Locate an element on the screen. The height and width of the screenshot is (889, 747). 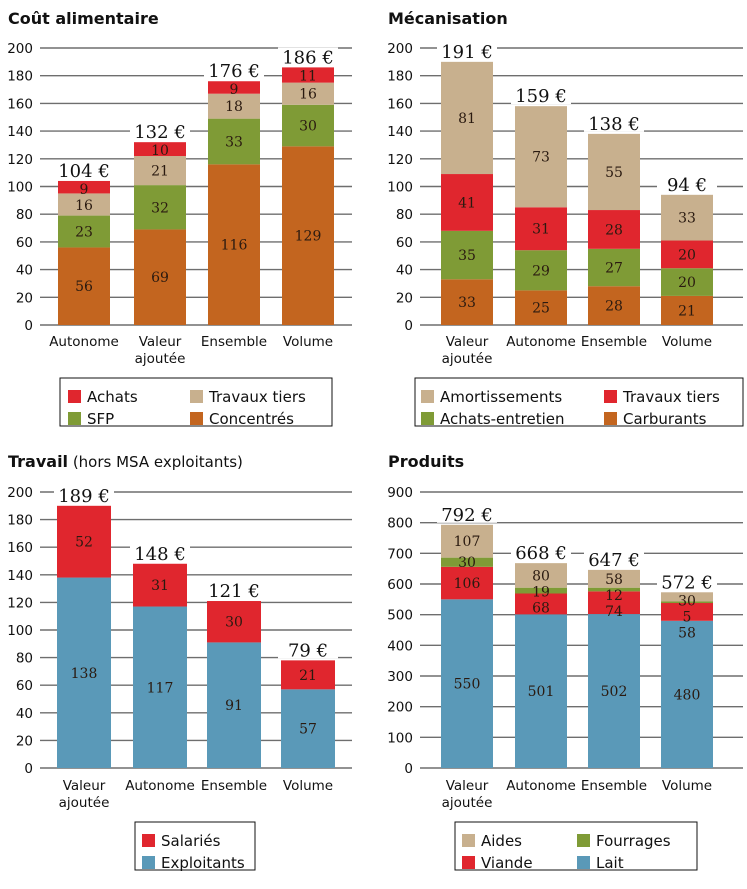
y-tick-label: 120 is located at coordinates (20, 160).